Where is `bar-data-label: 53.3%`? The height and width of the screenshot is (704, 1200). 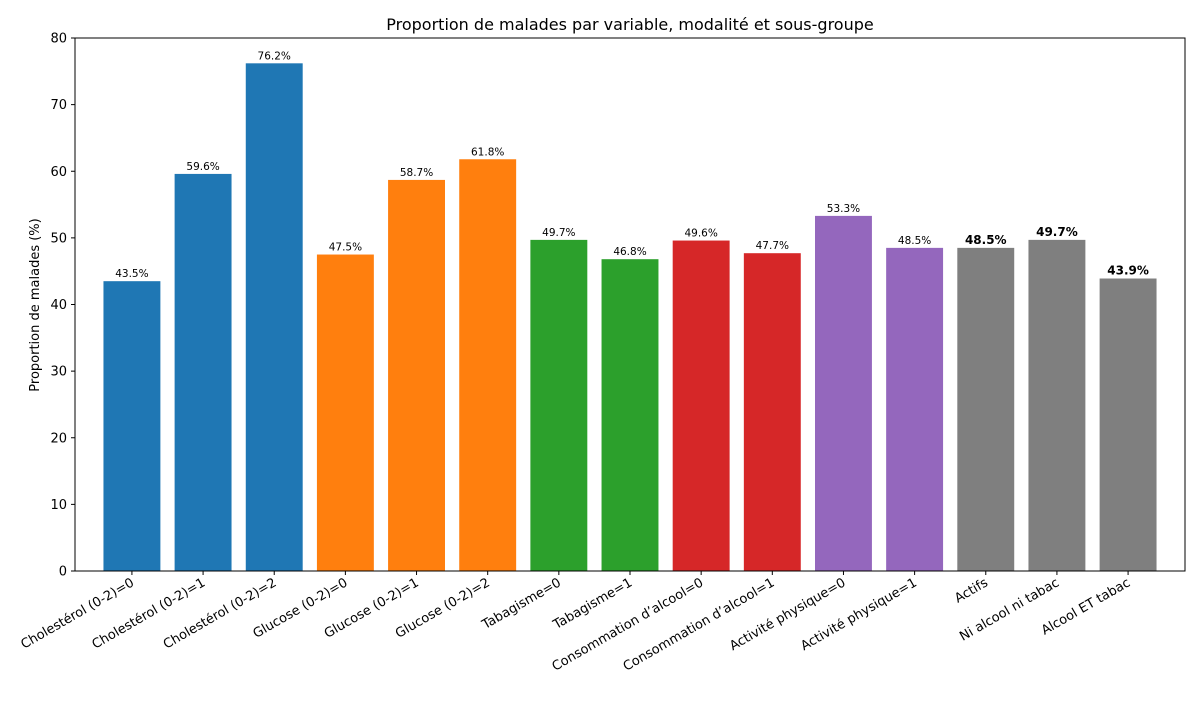 bar-data-label: 53.3% is located at coordinates (843, 209).